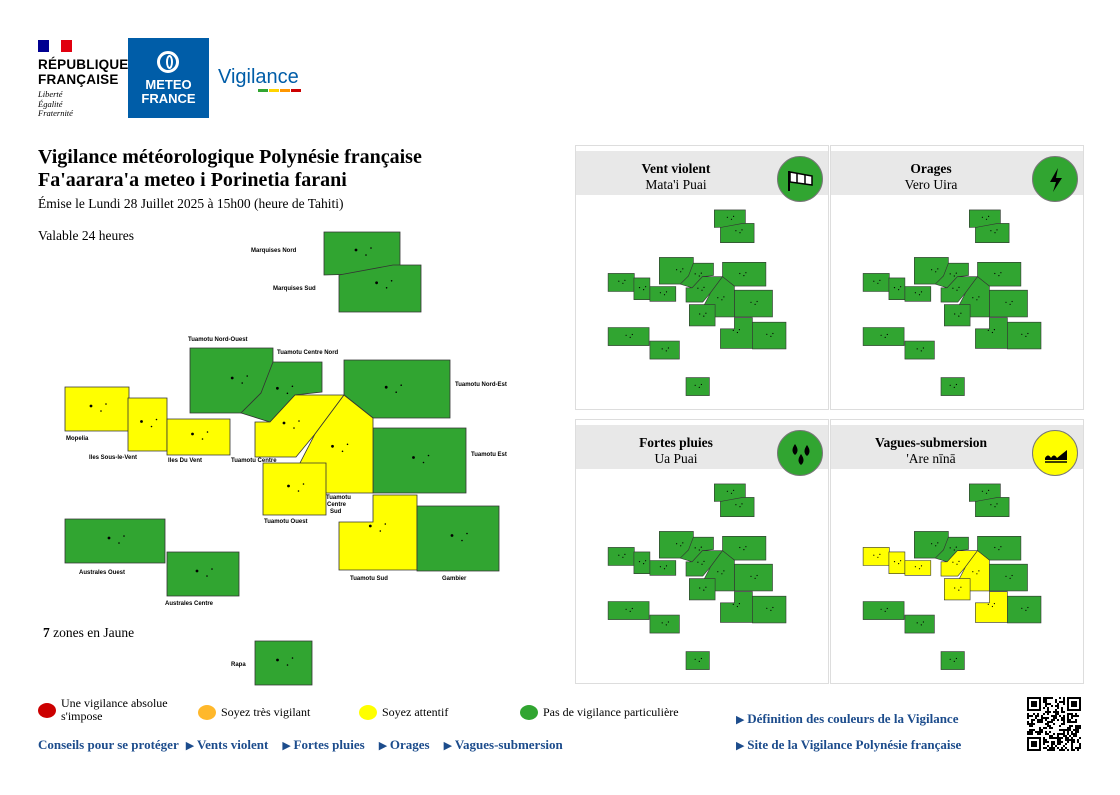 The image size is (1120, 795). What do you see at coordinates (853, 718) in the screenshot?
I see `link-definition-label: Définition des couleurs de la Vigilance` at bounding box center [853, 718].